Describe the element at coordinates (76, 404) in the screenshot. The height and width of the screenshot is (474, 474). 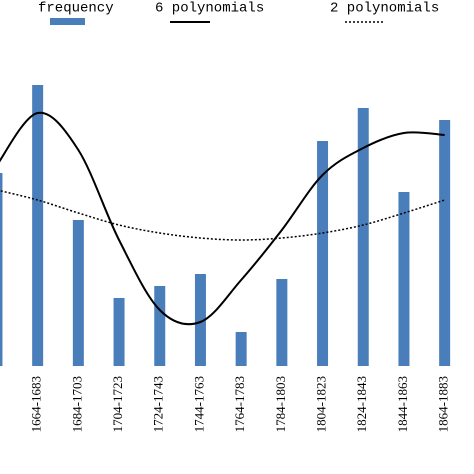
I see `x-tick-label: 1684-1703` at that location.